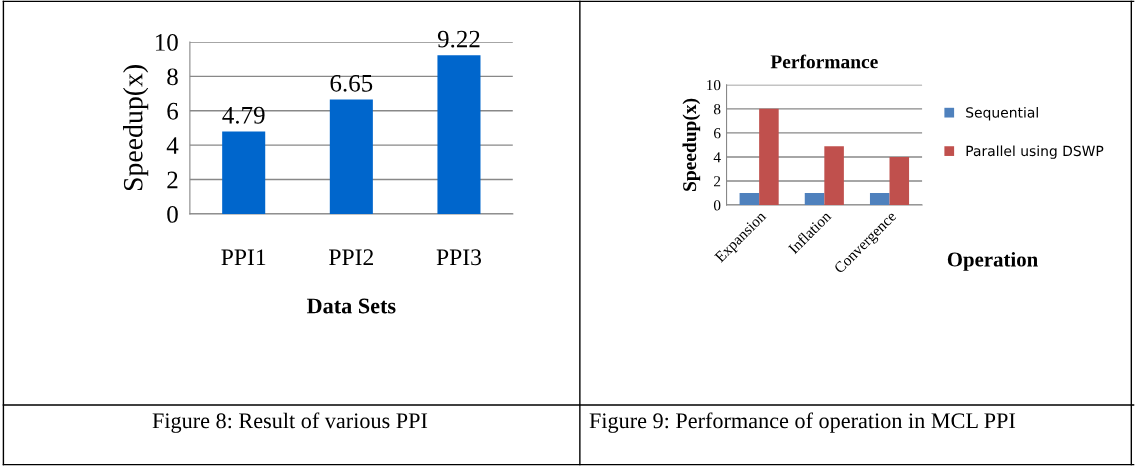 This screenshot has height=466, width=1137. What do you see at coordinates (824, 61) in the screenshot?
I see `chart-title: Performance` at bounding box center [824, 61].